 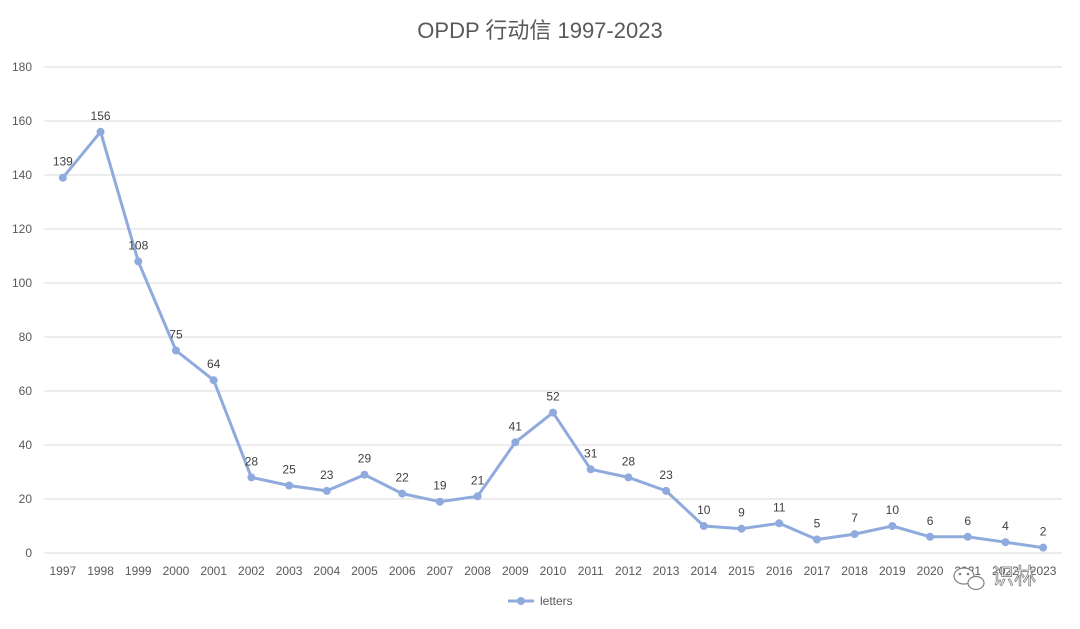 What do you see at coordinates (101, 116) in the screenshot?
I see `data-label: 156` at bounding box center [101, 116].